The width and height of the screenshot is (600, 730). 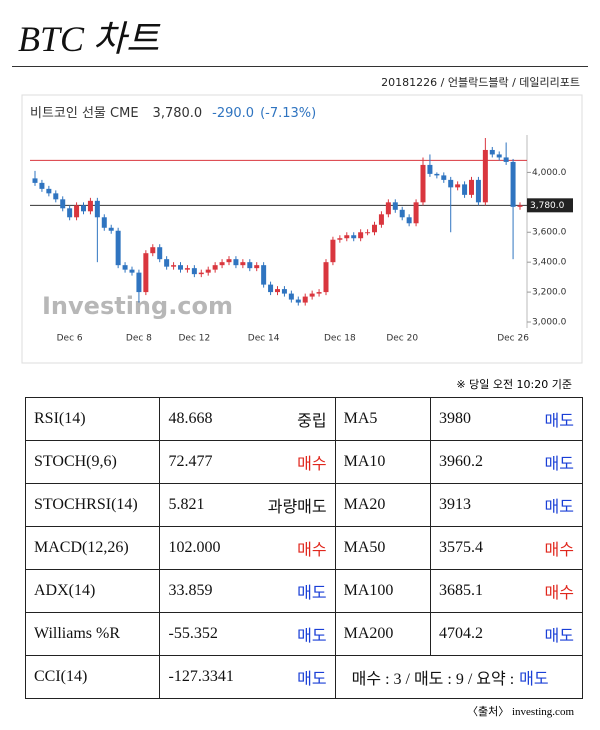 What do you see at coordinates (205, 548) in the screenshot?
I see `indicator-value: 102.000` at bounding box center [205, 548].